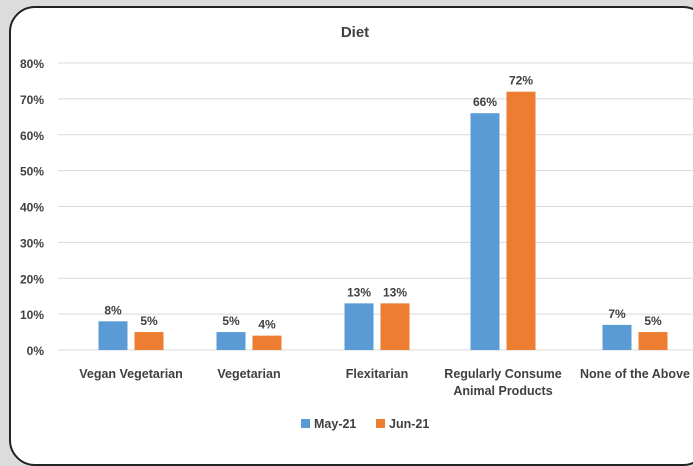  I want to click on x-category-label: Vegan Vegetarian, so click(131, 374).